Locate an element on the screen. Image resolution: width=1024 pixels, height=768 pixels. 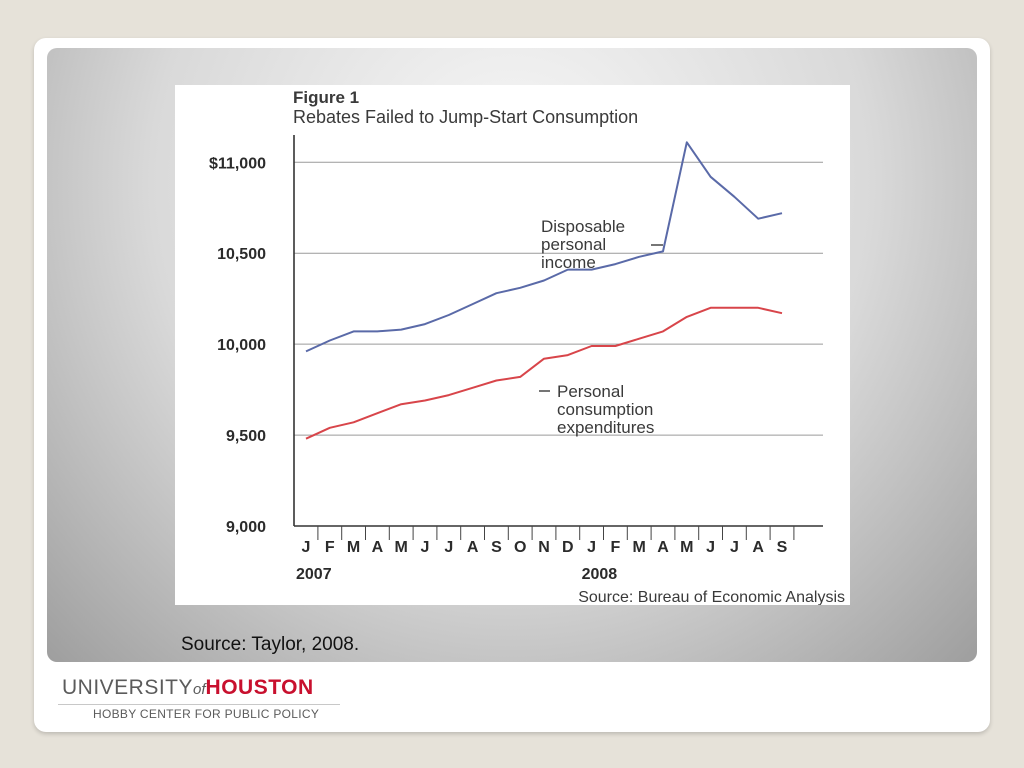
y-tick-label-9500: 9,500 is located at coordinates (246, 436).